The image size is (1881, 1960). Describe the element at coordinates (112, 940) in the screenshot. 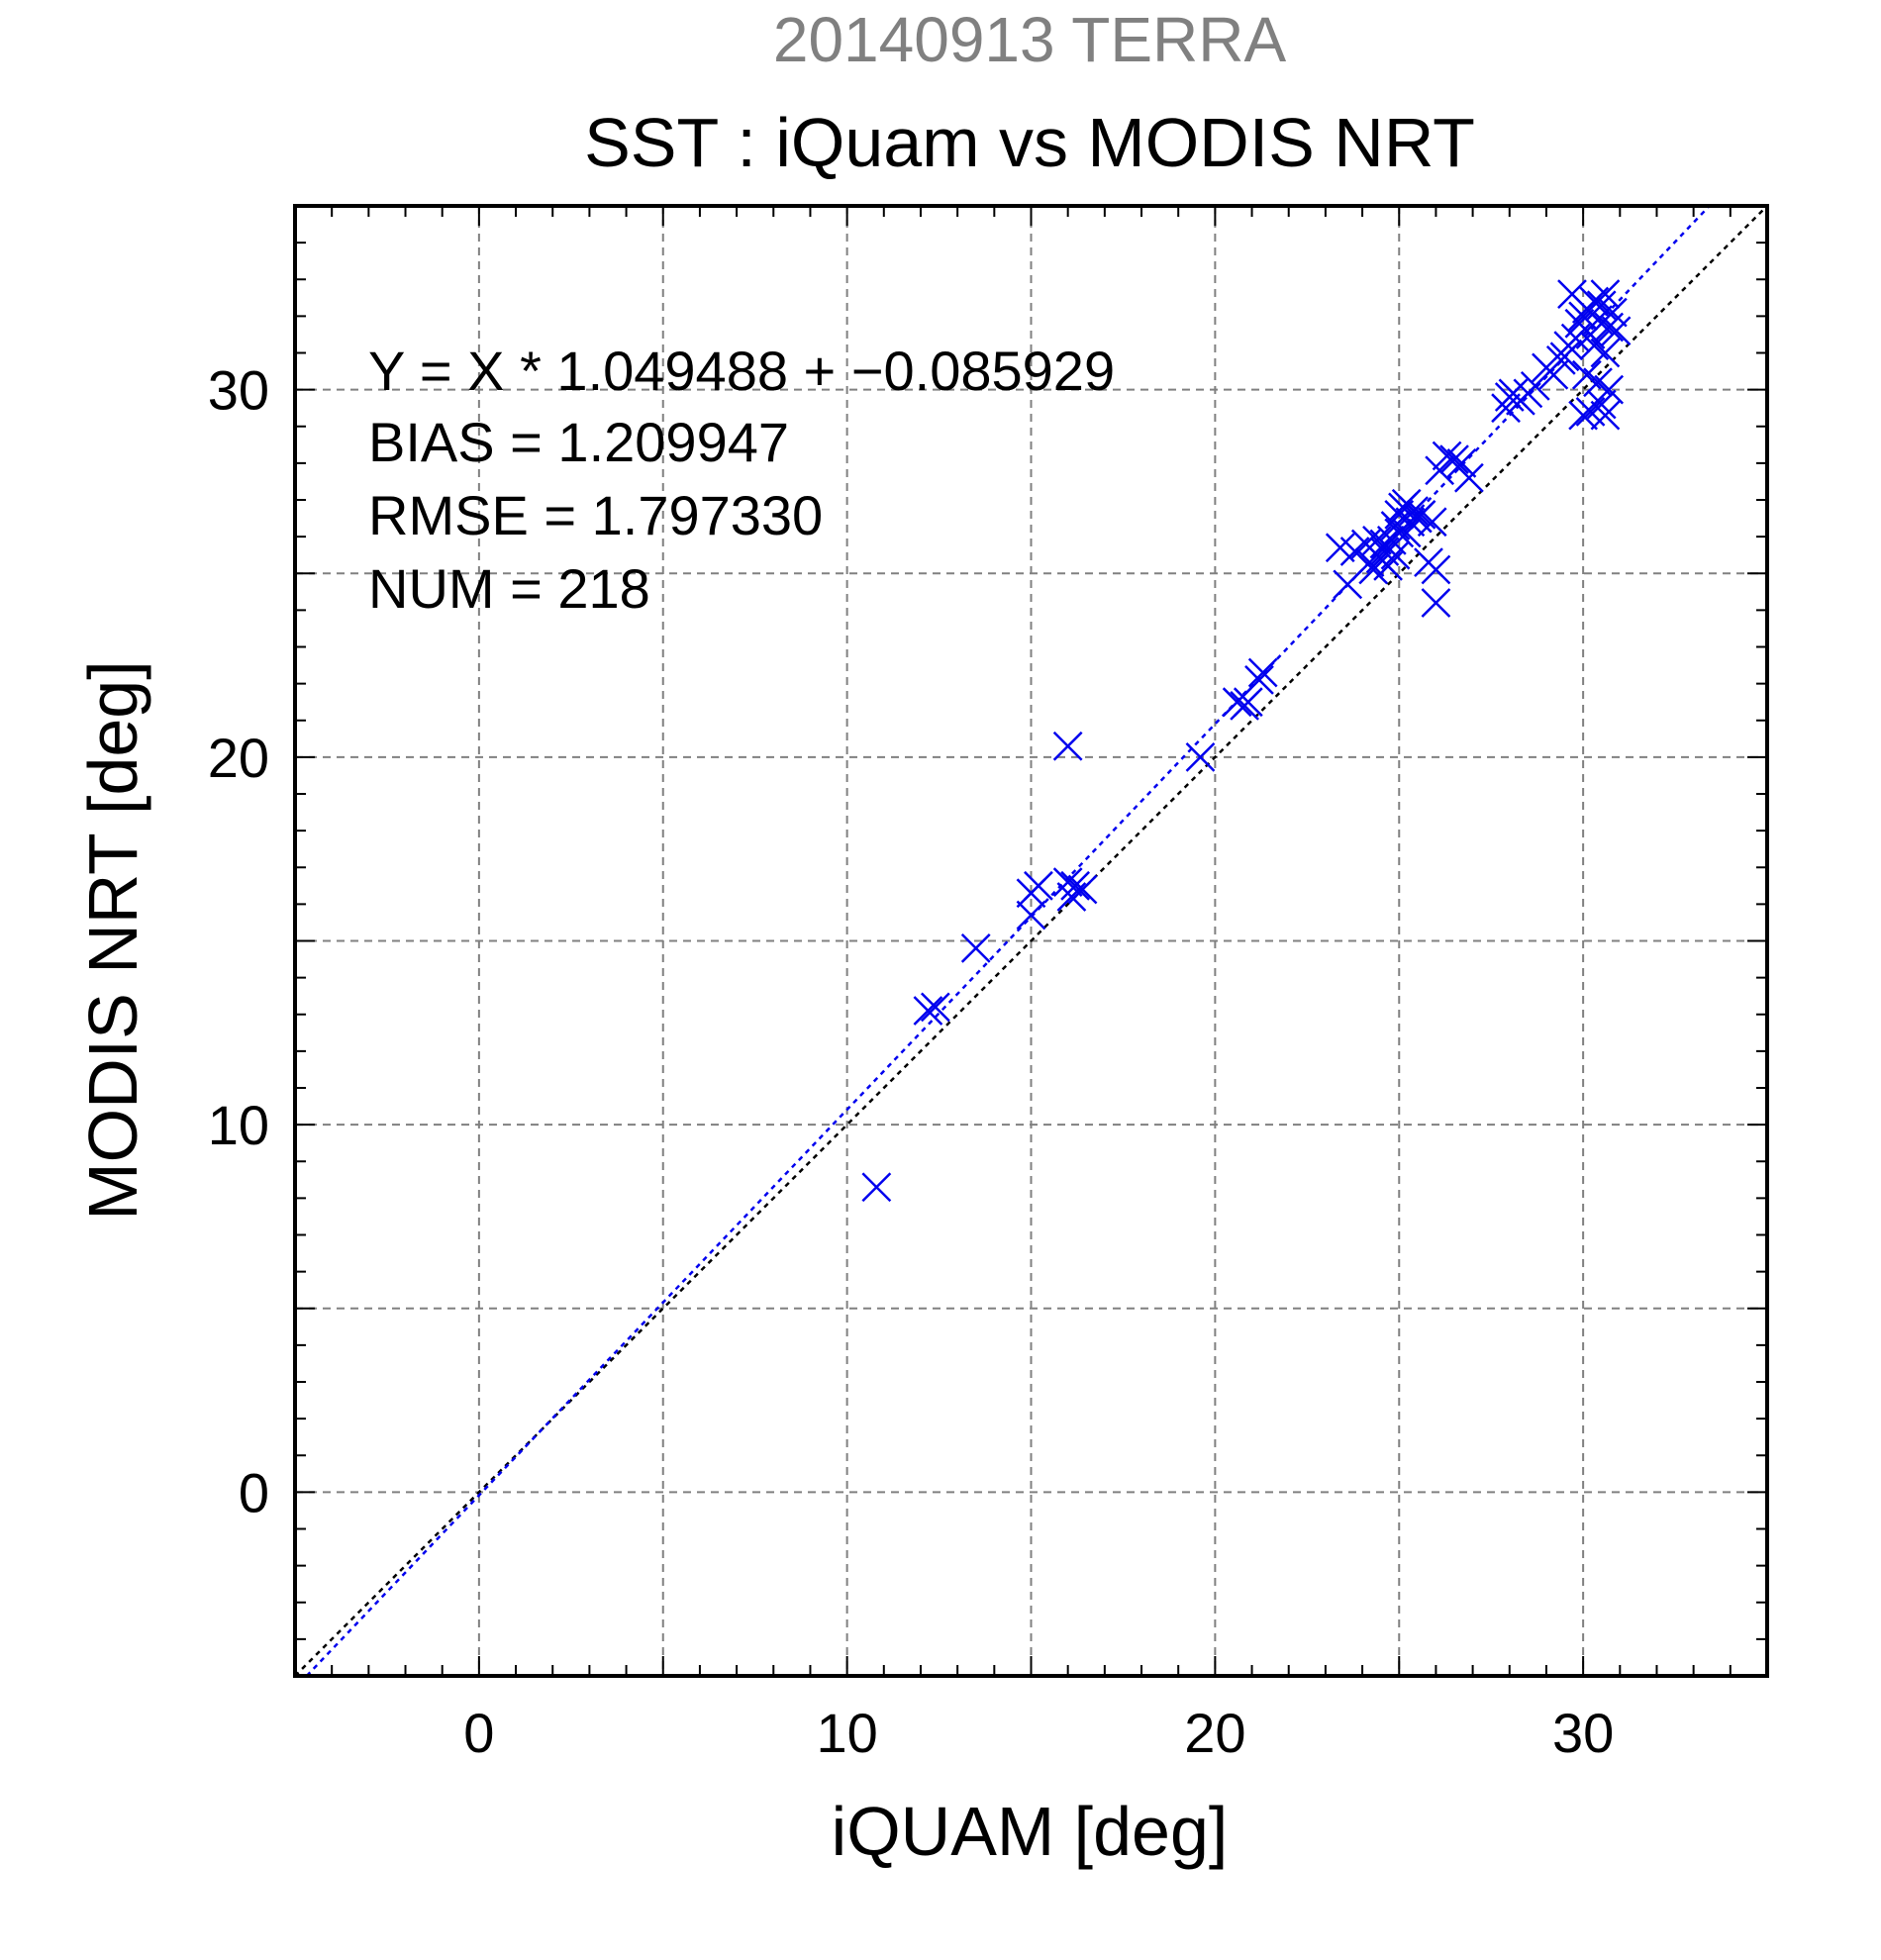

I see `y-axis-label: MODIS NRT [deg]` at that location.